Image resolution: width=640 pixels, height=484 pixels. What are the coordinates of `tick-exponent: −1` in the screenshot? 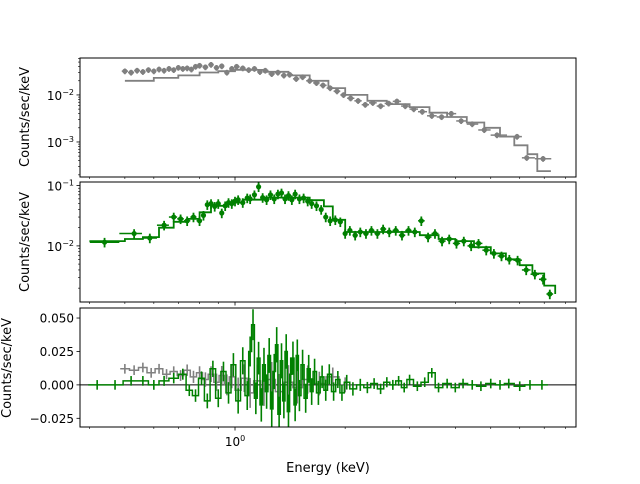 It's located at (68, 182).